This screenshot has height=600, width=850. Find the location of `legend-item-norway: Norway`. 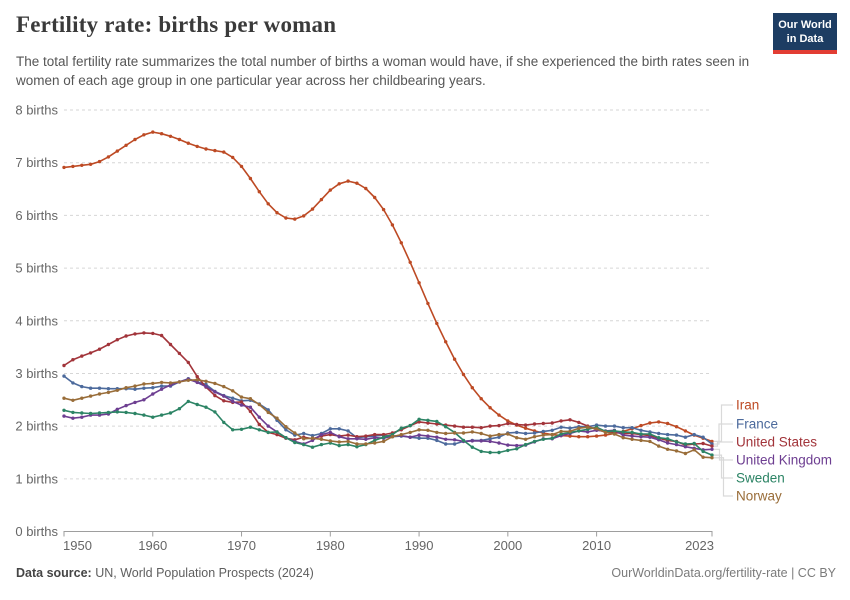

legend-item-norway: Norway is located at coordinates (759, 496).